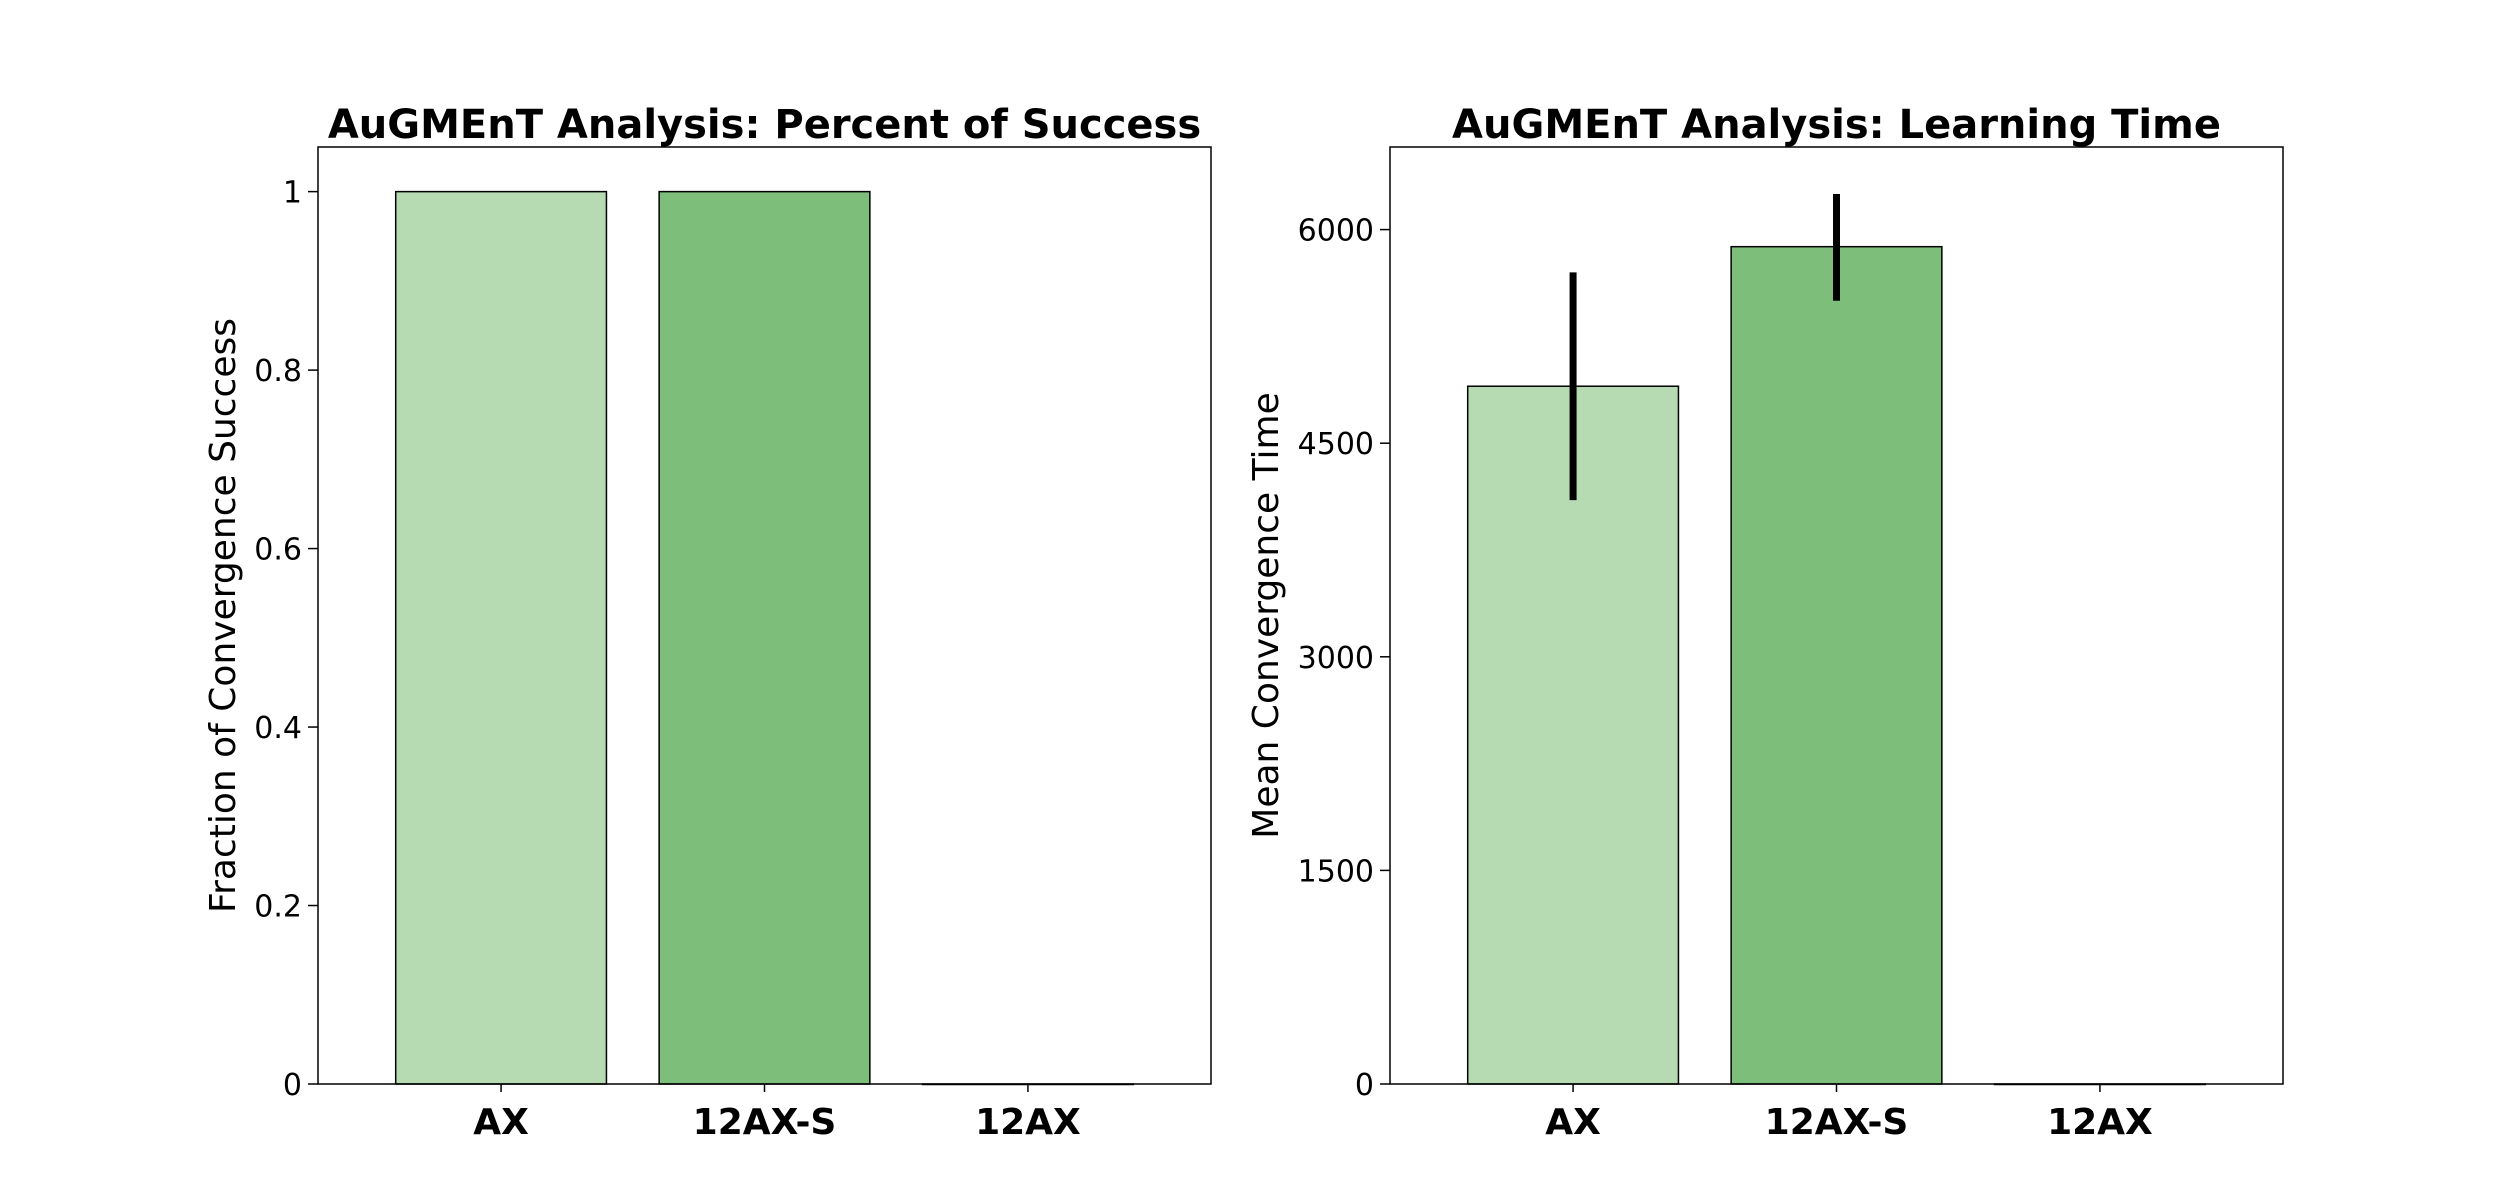  I want to click on y-tick-label: 6000, so click(1336, 231).